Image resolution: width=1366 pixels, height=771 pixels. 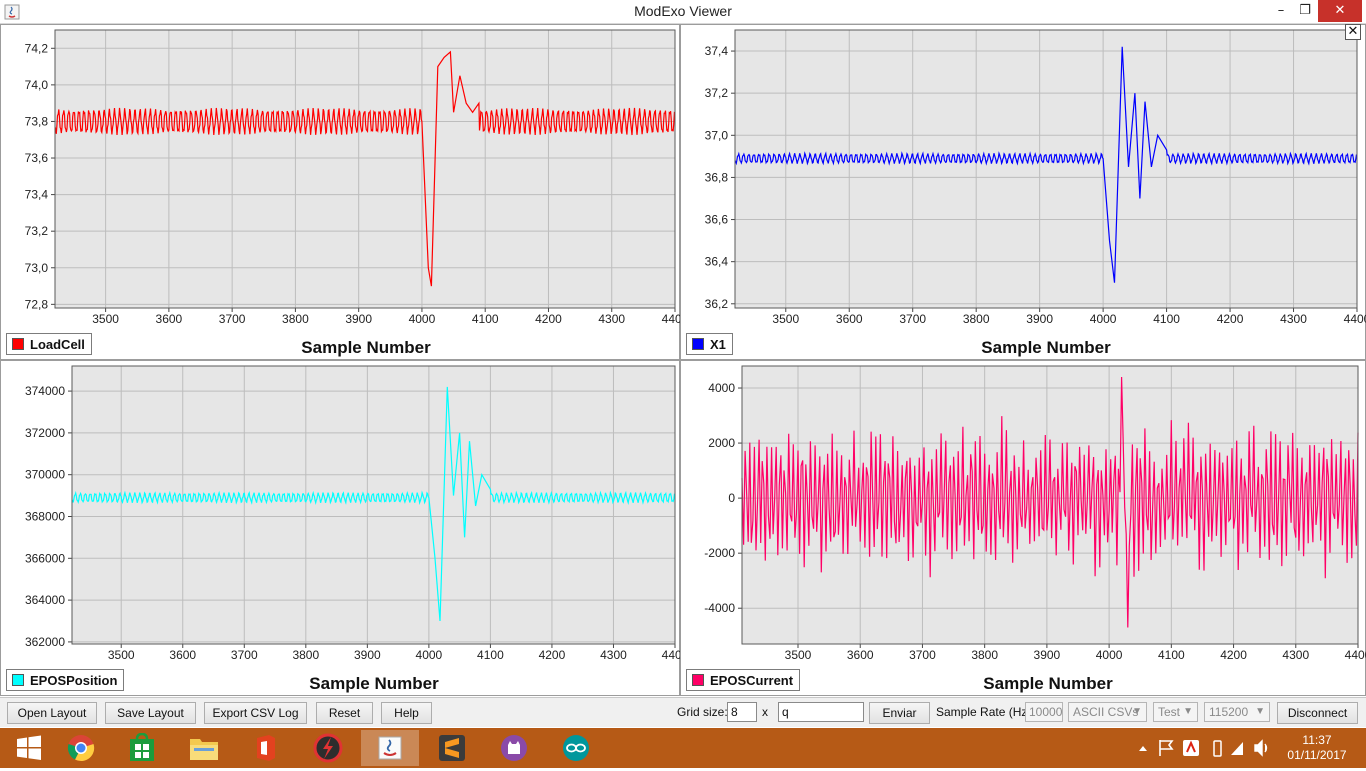 What do you see at coordinates (698, 344) in the screenshot?
I see `legend-swatch` at bounding box center [698, 344].